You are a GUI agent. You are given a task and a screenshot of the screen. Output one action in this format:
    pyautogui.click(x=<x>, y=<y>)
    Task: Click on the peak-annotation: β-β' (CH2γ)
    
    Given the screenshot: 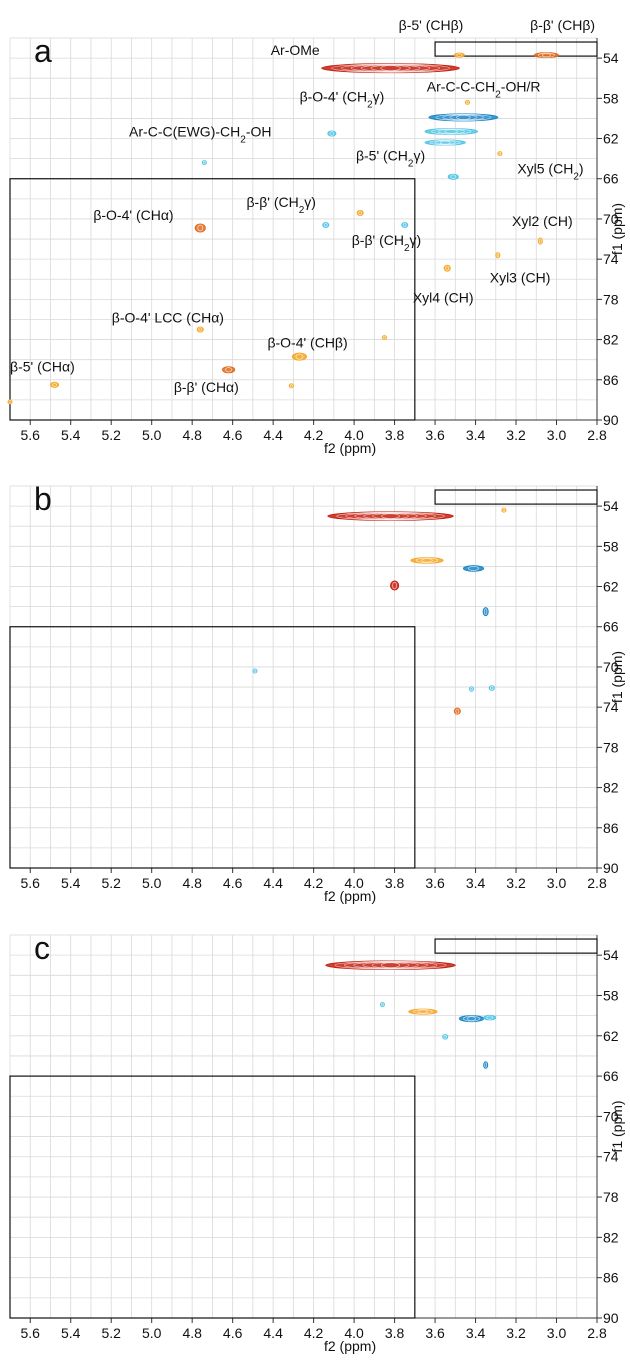 What is the action you would take?
    pyautogui.click(x=281, y=205)
    